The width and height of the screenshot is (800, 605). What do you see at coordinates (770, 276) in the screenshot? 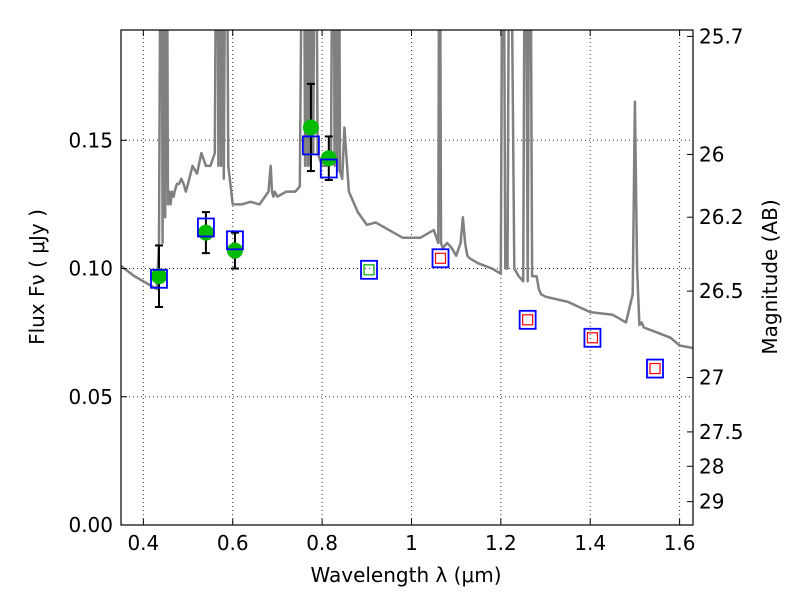
I see `y2-axis-title: Magnitude (AB)` at bounding box center [770, 276].